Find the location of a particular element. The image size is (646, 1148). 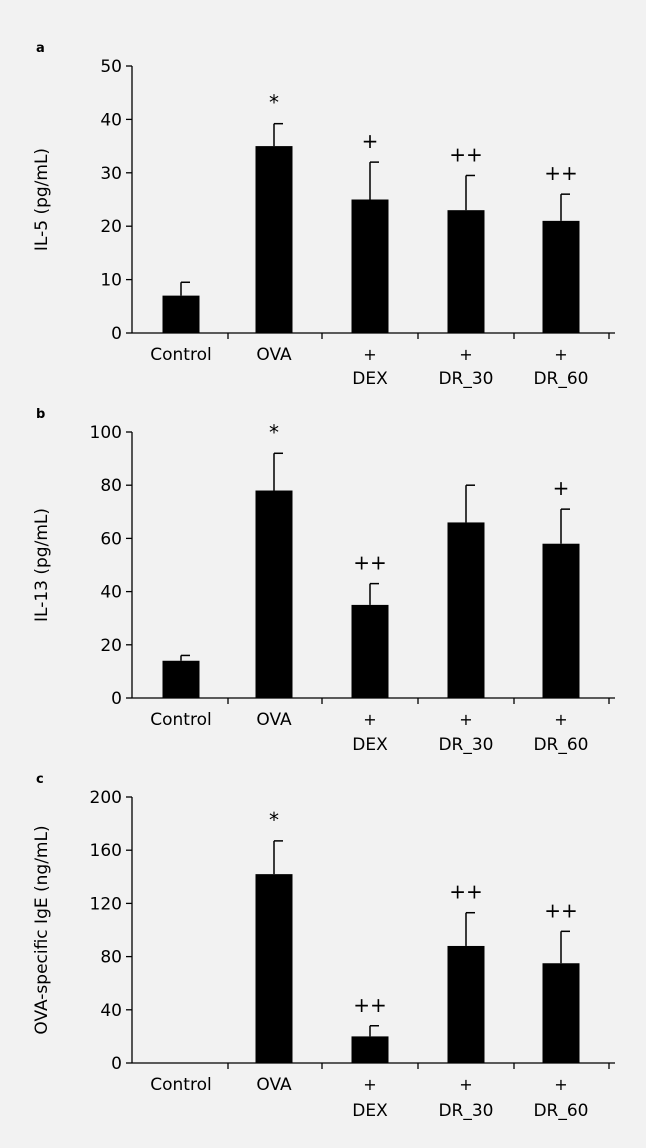

y-axis-label: IL-13 (pg/mL) is located at coordinates (42, 565).